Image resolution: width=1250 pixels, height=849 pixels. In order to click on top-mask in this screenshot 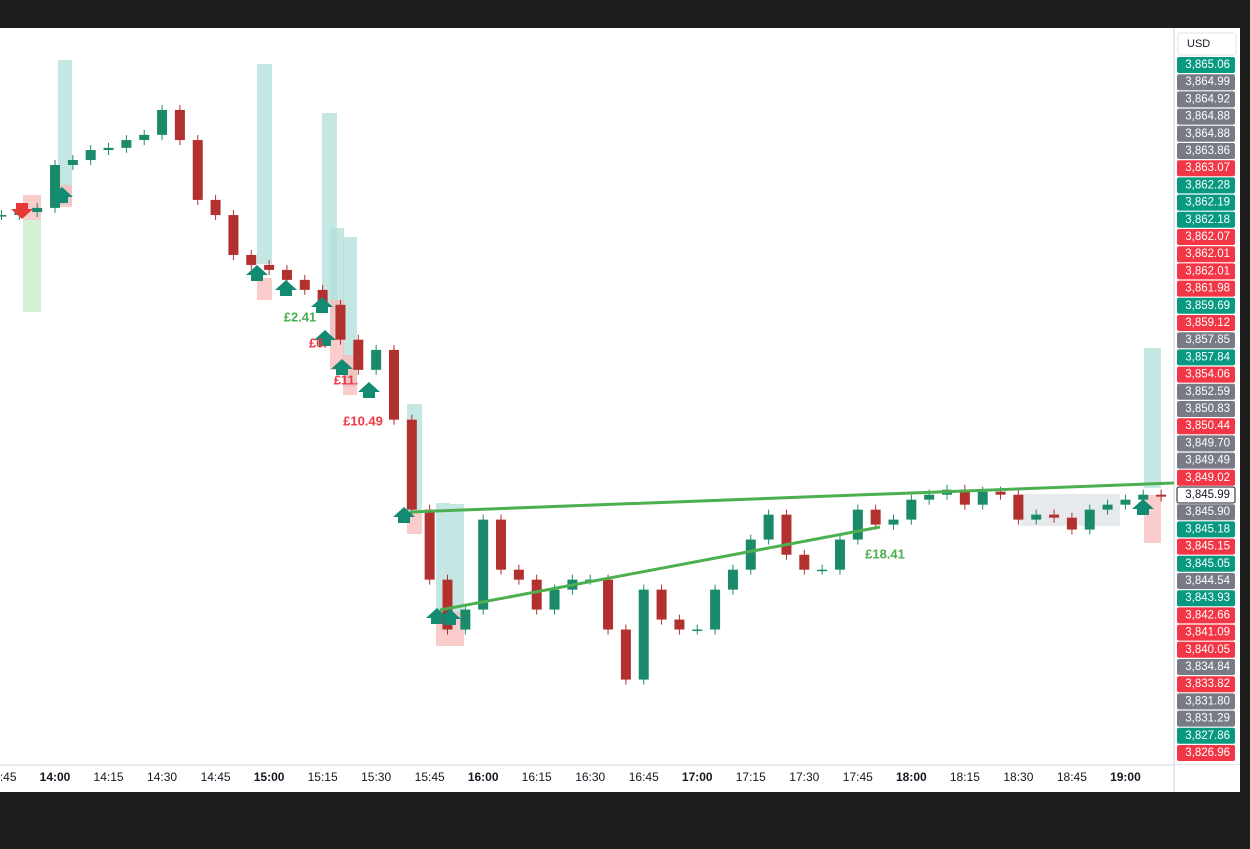, I will do `click(625, 14)`.